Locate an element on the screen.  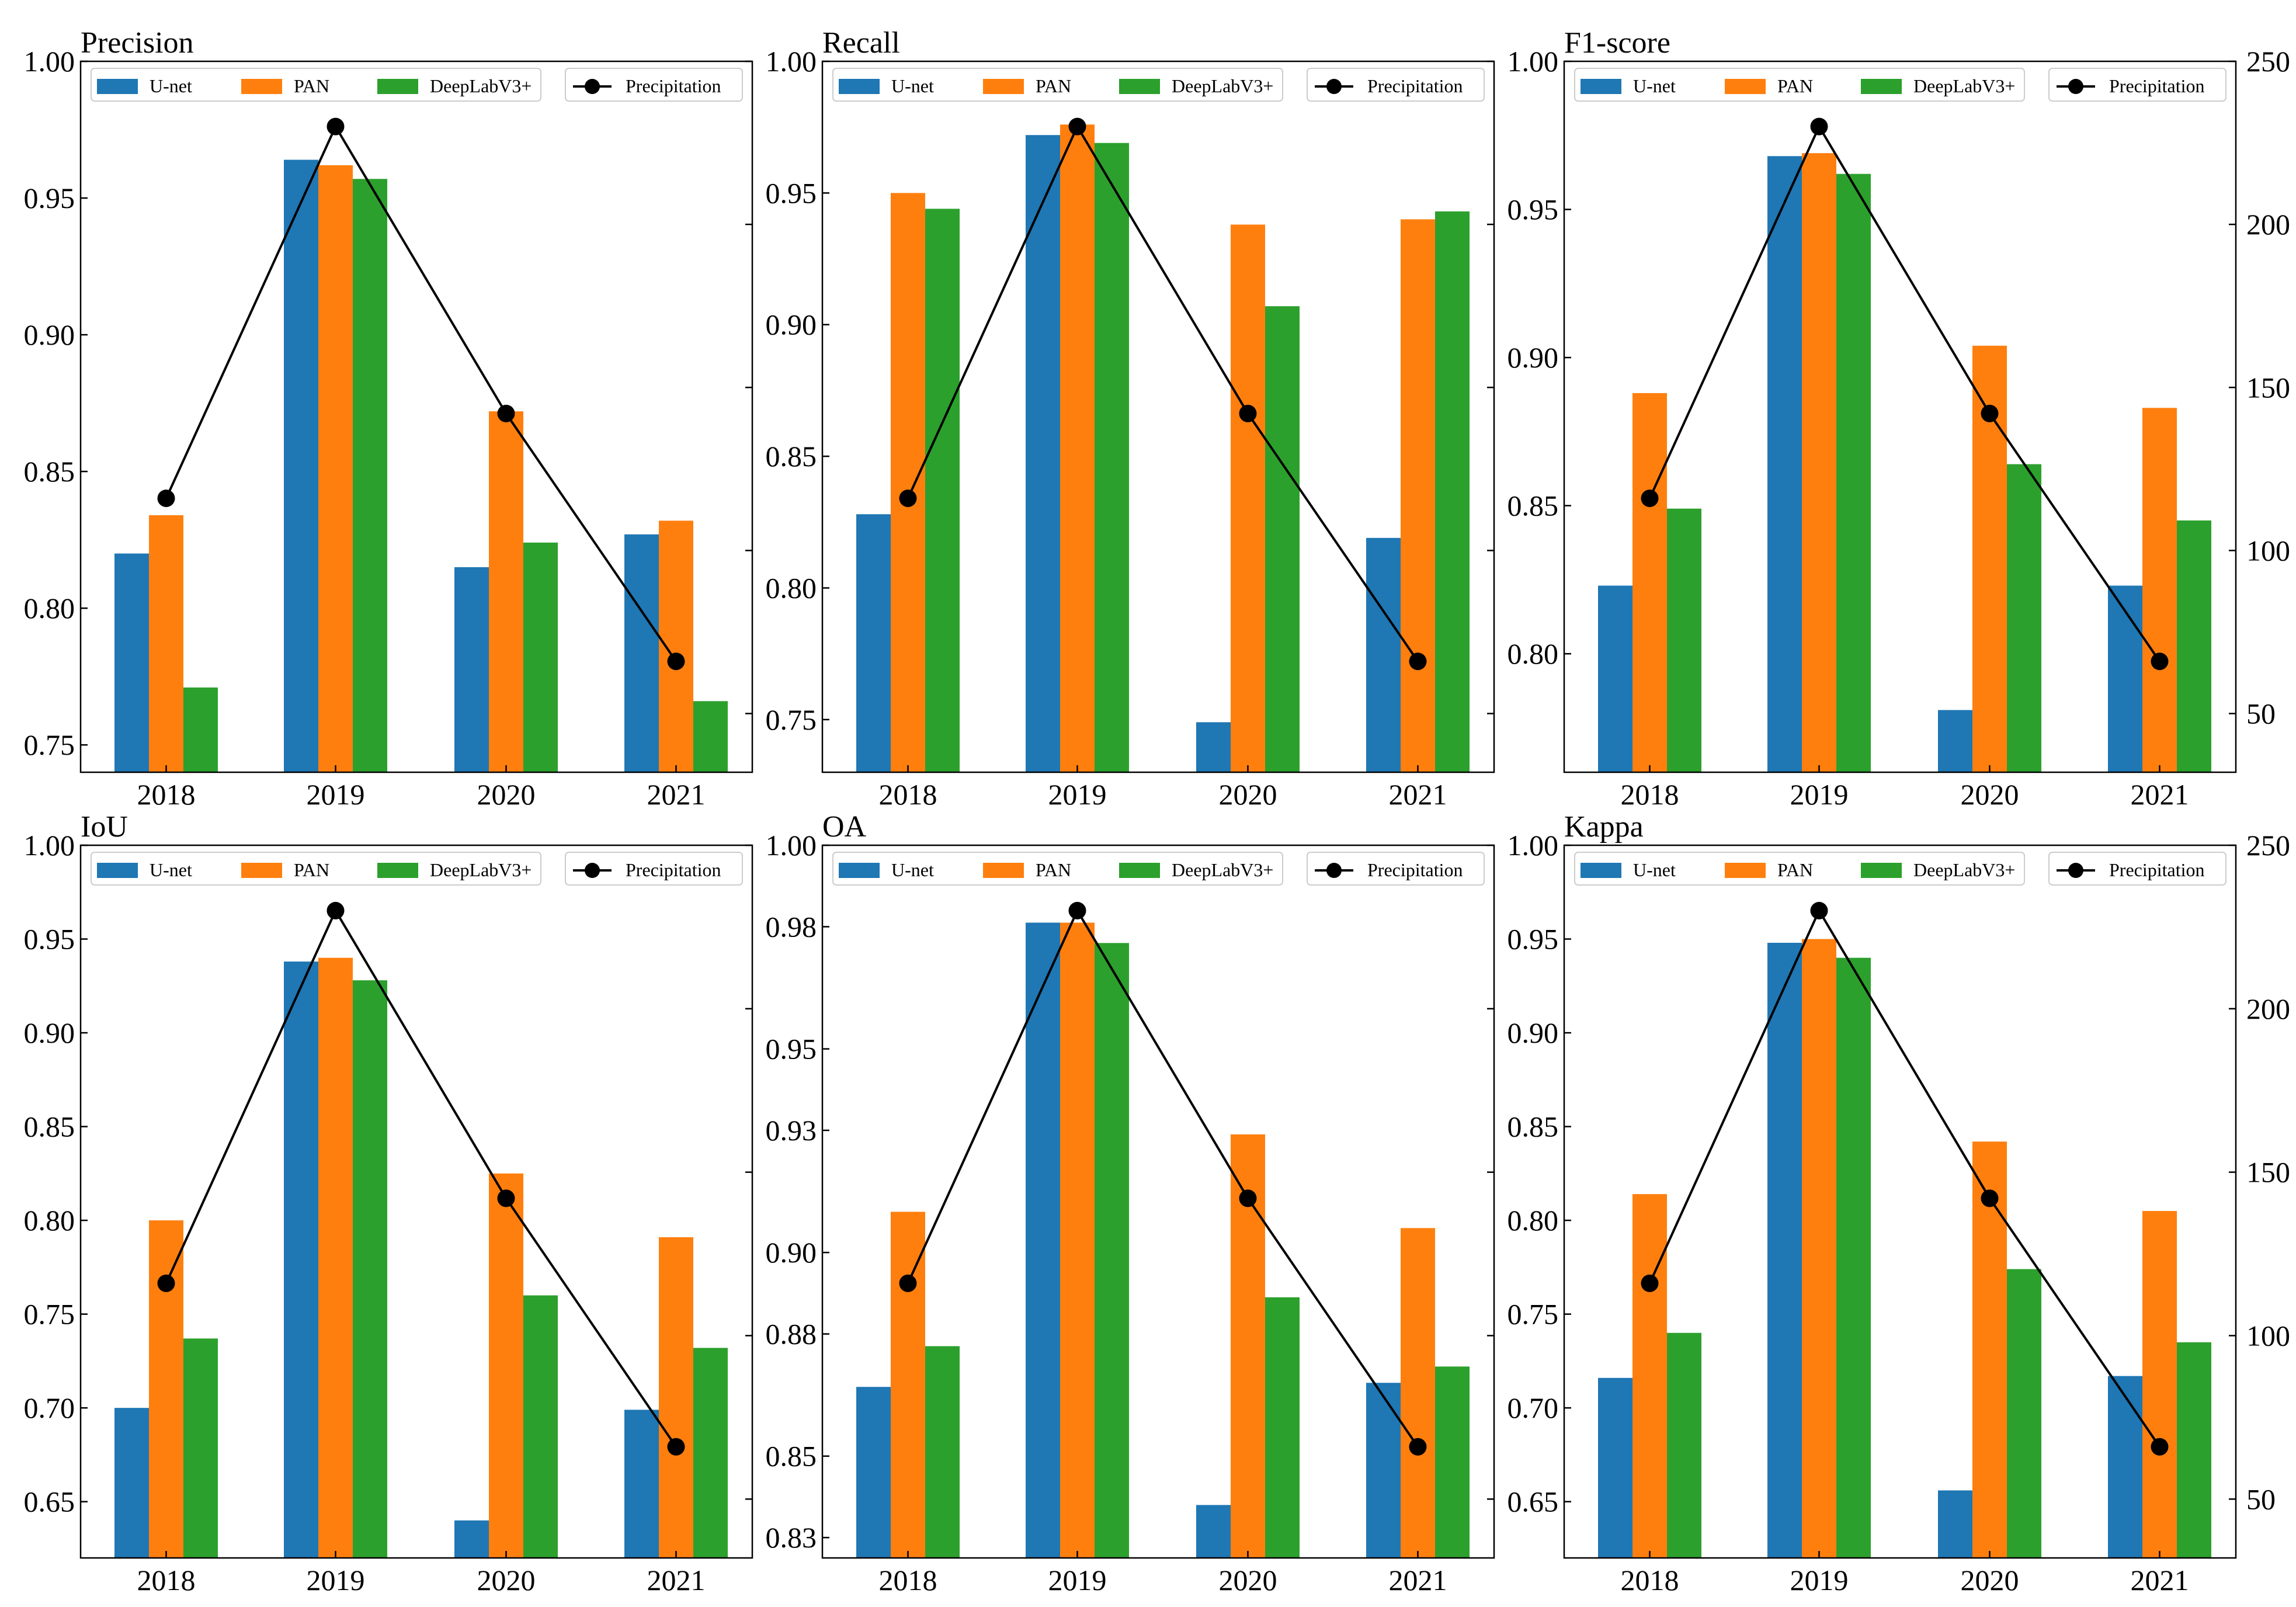
y-tick-label: 0.83 is located at coordinates (791, 1538).